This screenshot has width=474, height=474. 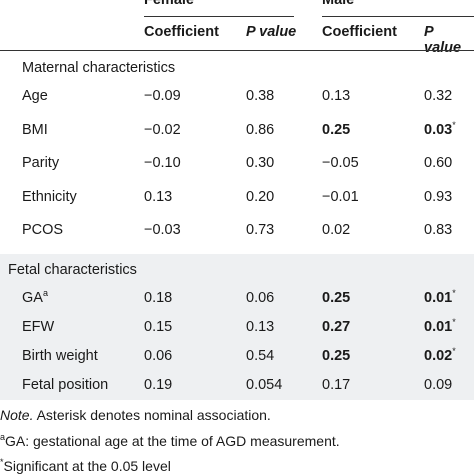 What do you see at coordinates (237, 163) in the screenshot?
I see `table-row: Parity −0.10 0.30 −0.05 0.60` at bounding box center [237, 163].